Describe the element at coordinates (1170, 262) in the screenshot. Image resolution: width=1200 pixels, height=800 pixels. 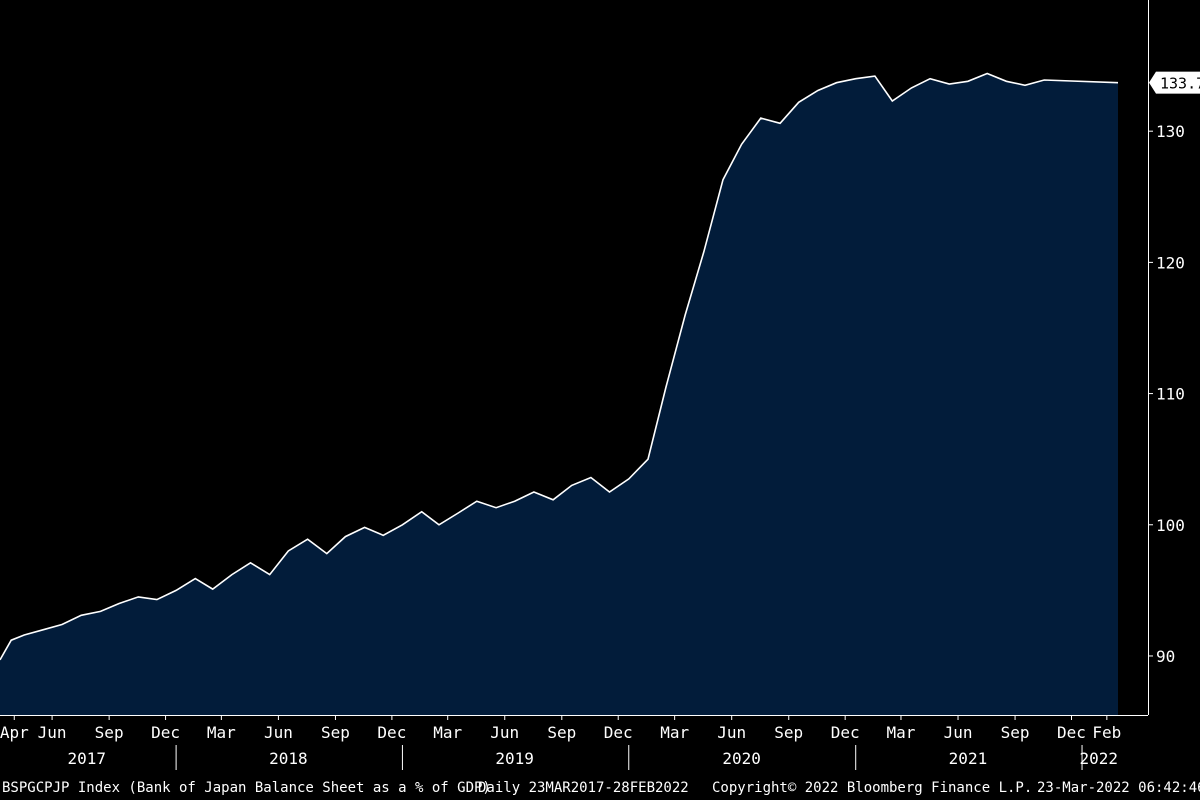
I see `y-tick-label: 120` at that location.